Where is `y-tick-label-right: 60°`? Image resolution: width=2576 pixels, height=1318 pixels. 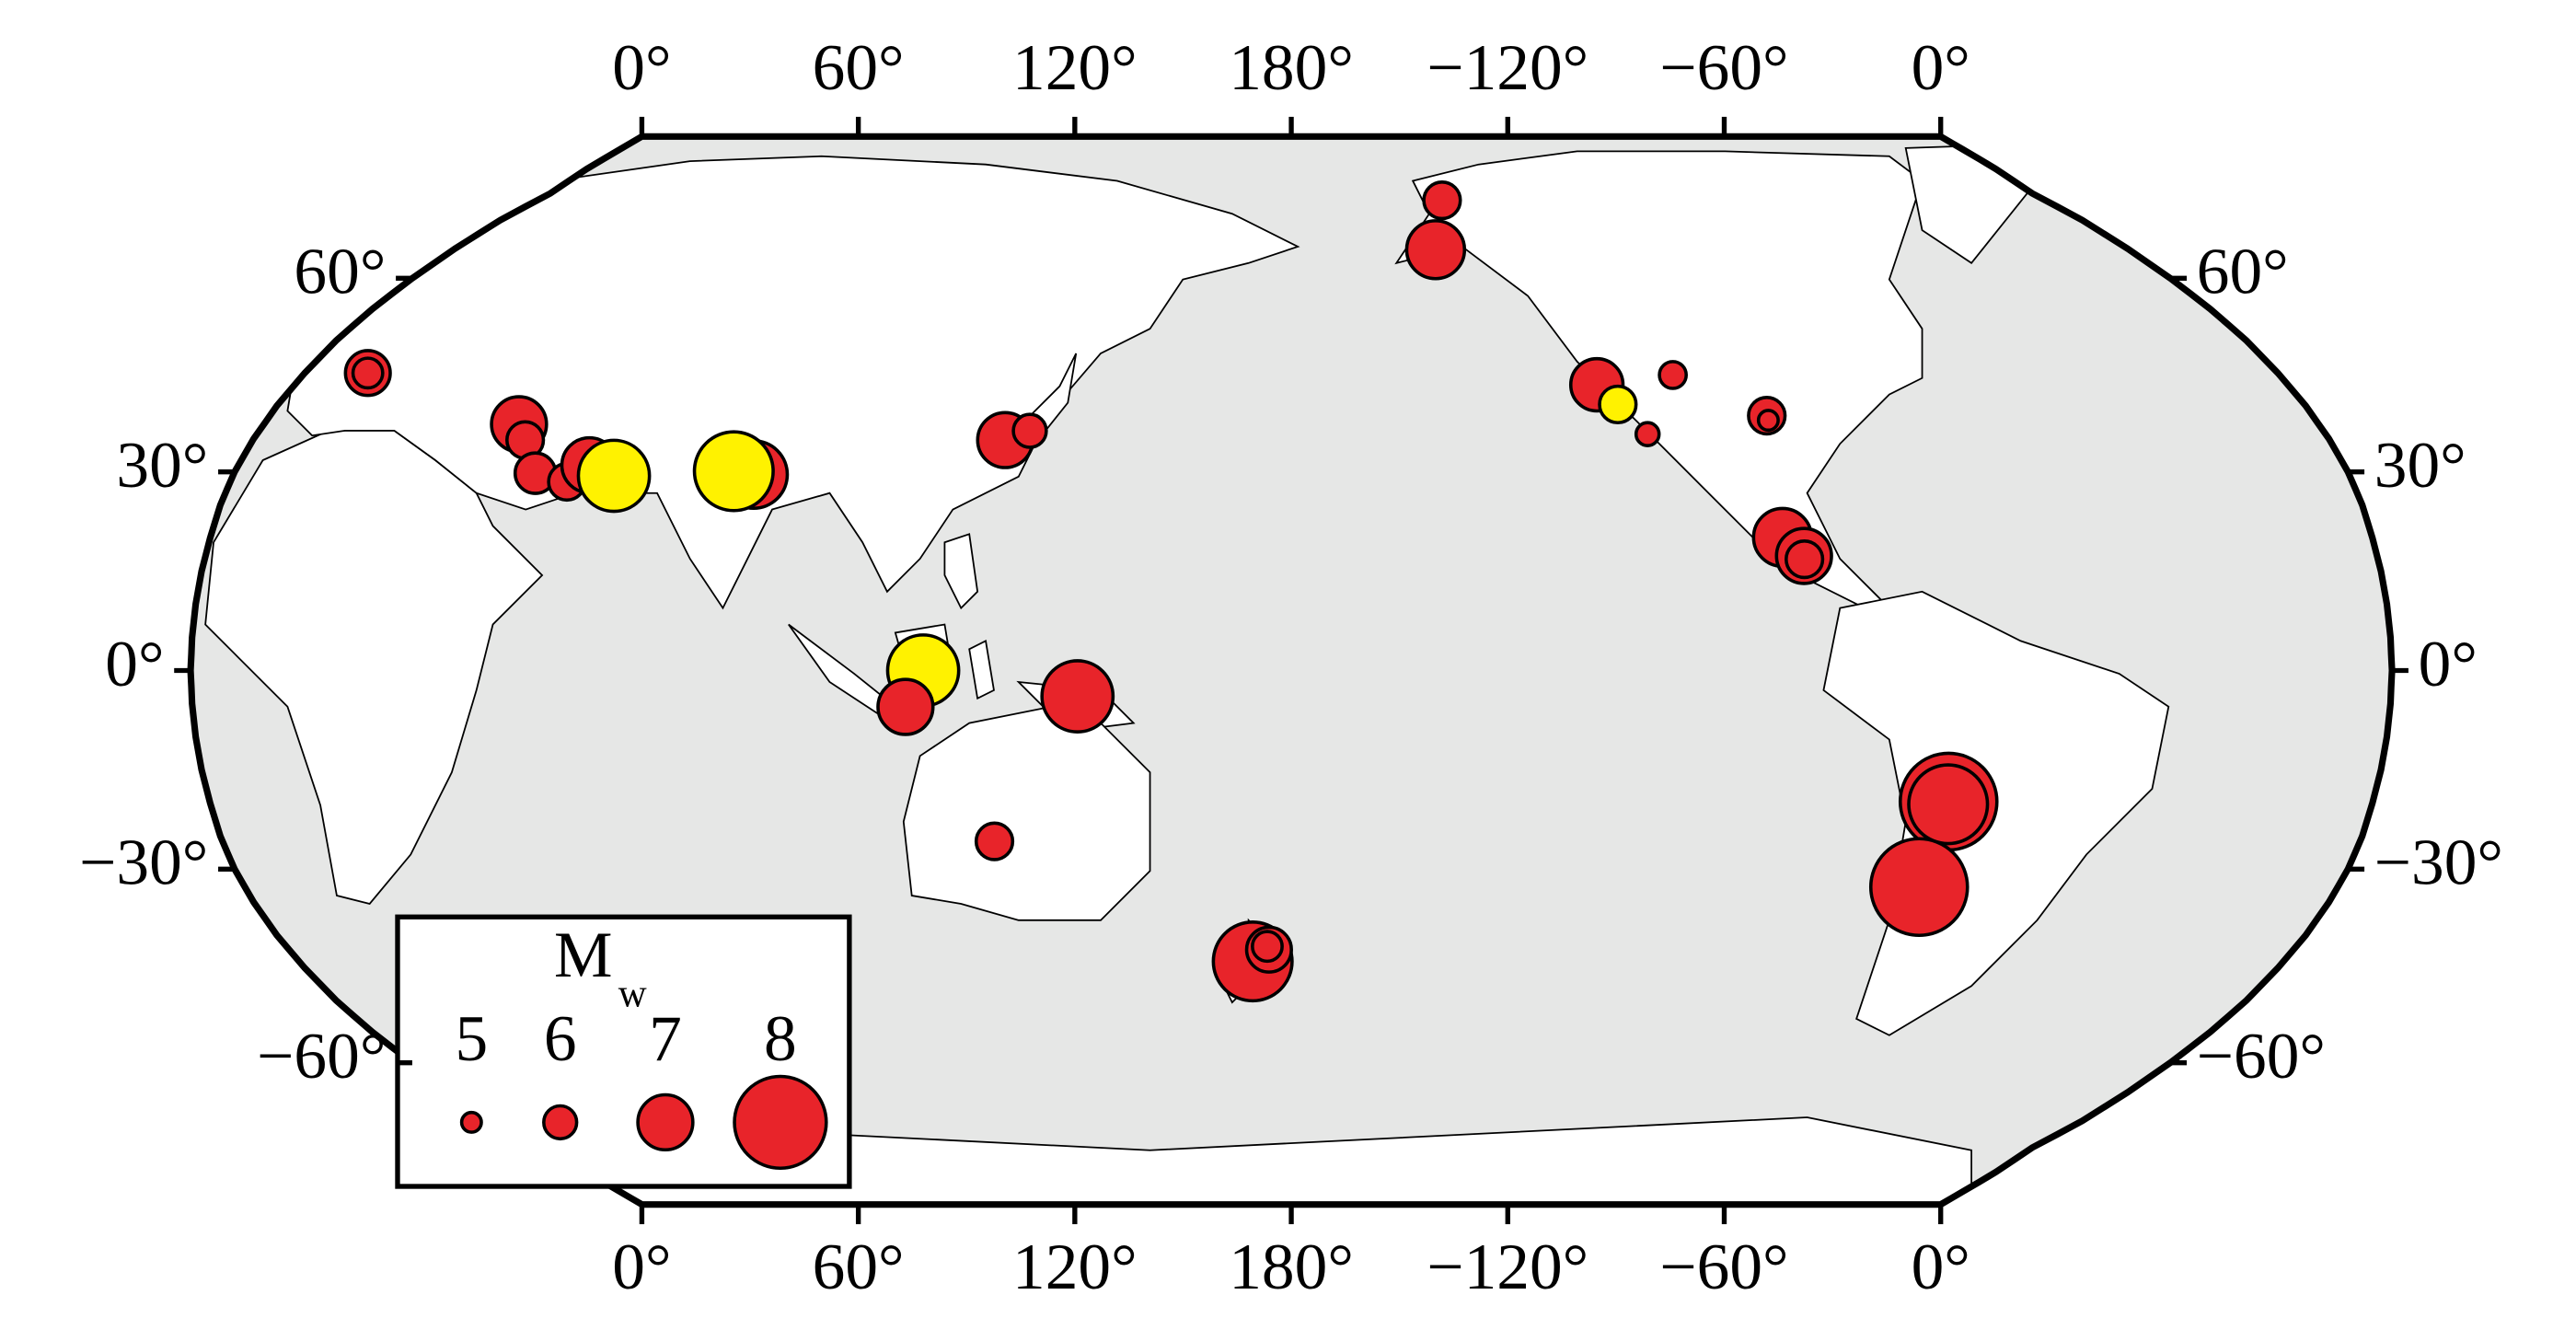
y-tick-label-right: 60° is located at coordinates (2243, 272).